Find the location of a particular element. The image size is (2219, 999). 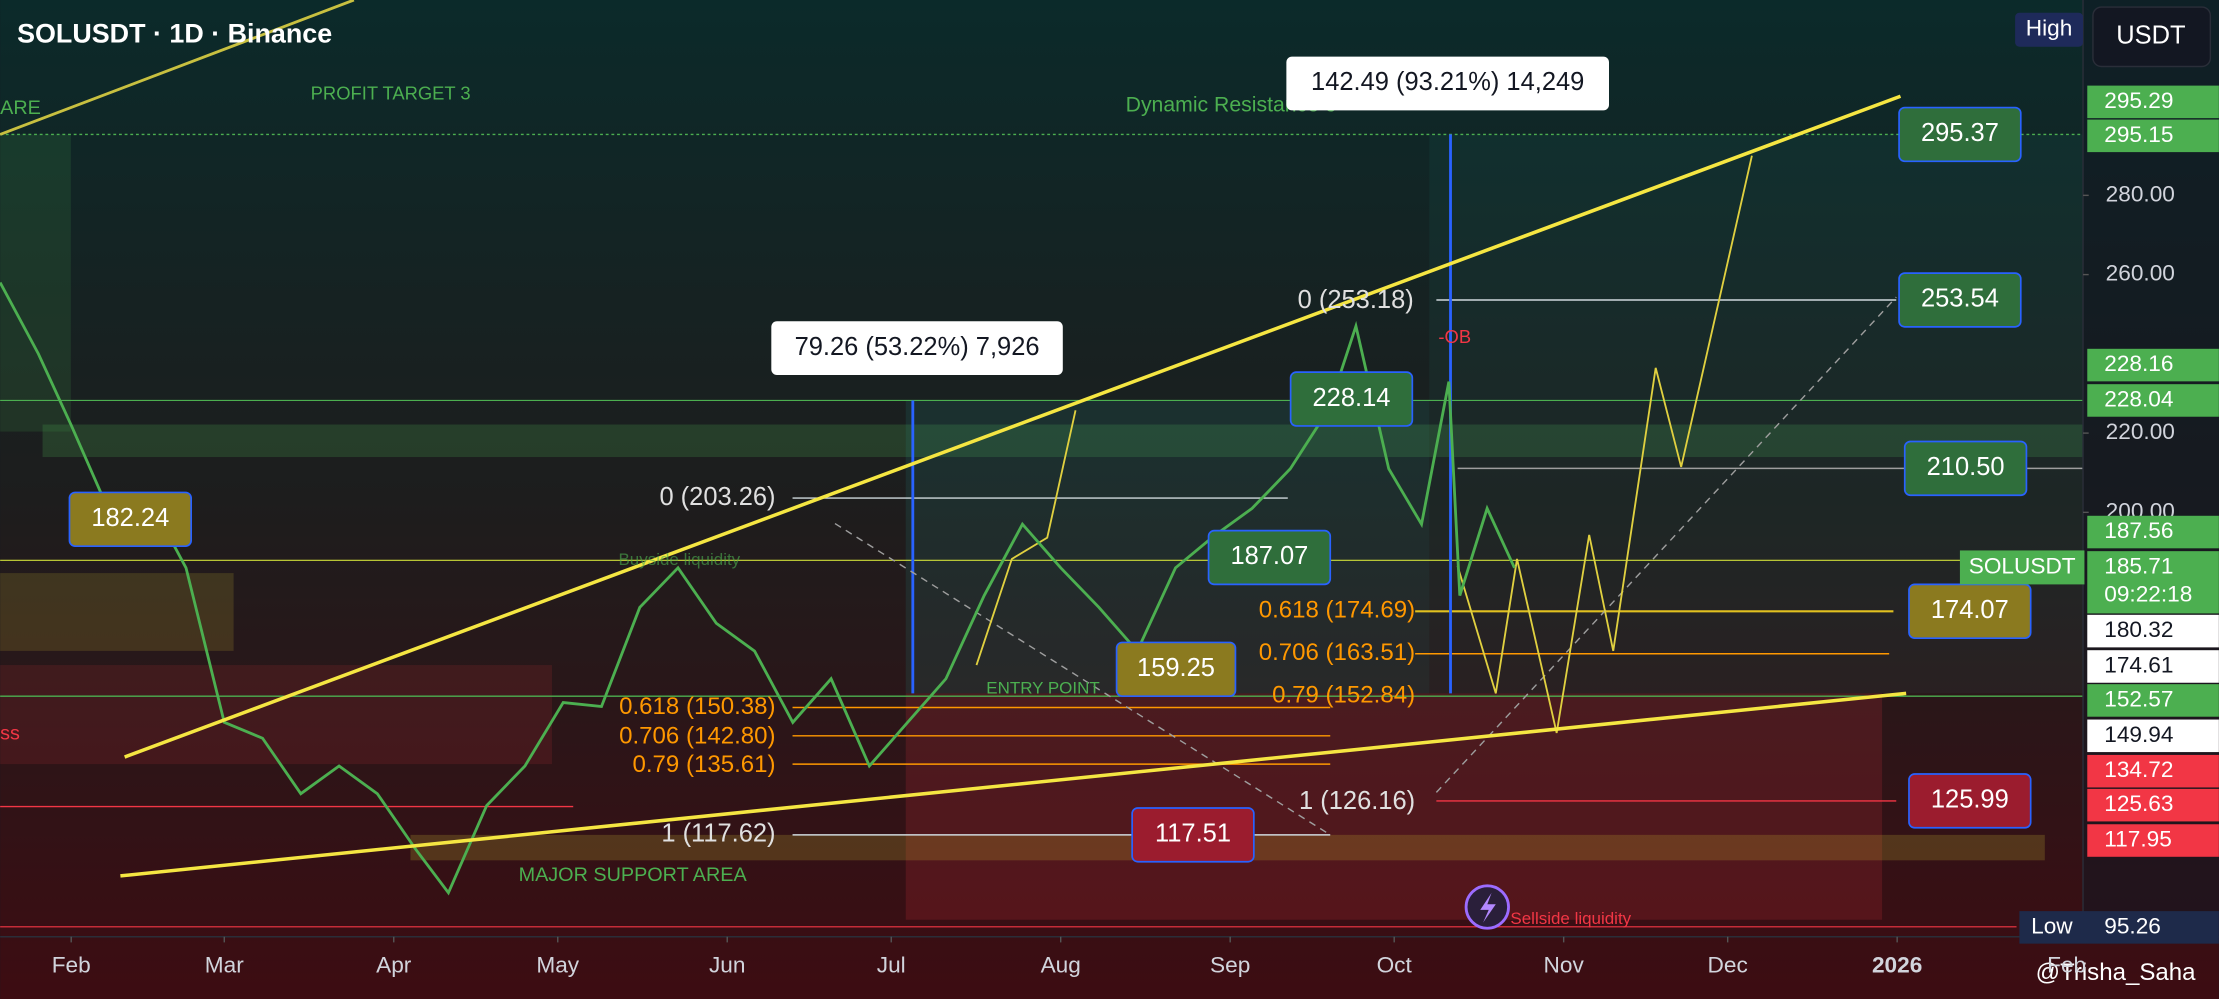

price-tag-label: 174.61 is located at coordinates (2138, 664).